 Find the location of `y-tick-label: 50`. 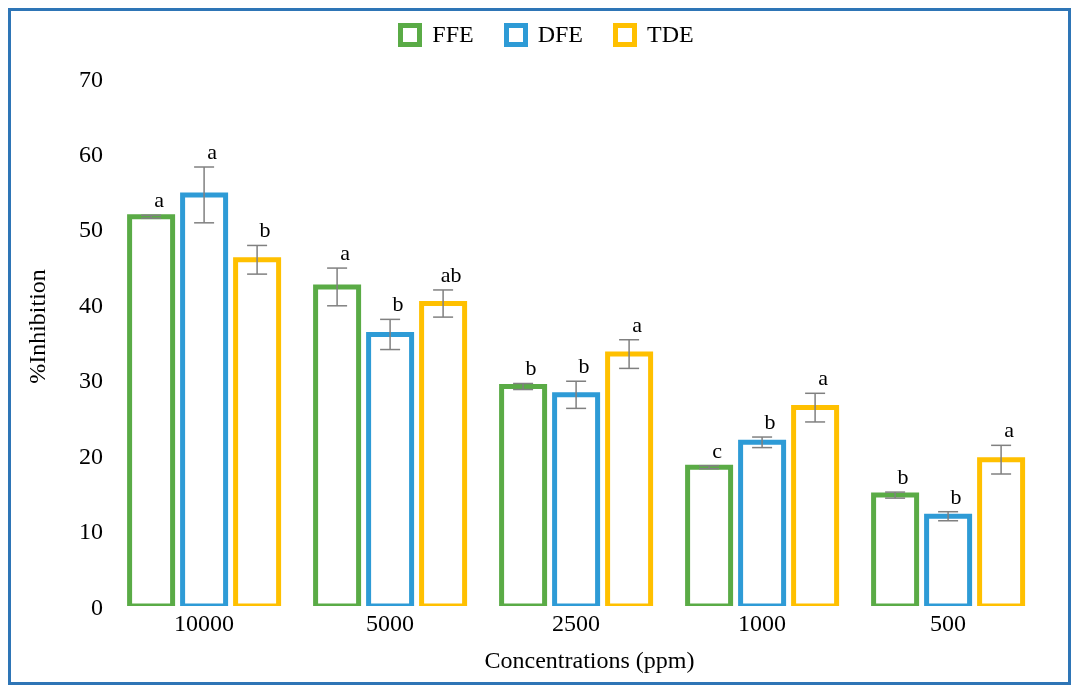

y-tick-label: 50 is located at coordinates (91, 229).